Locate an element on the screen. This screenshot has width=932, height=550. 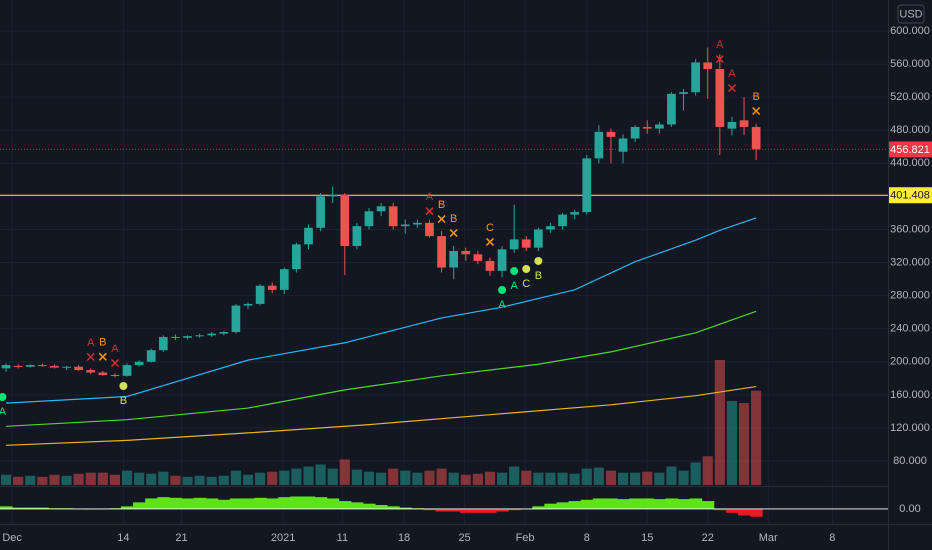
currency-box is located at coordinates (911, 14).